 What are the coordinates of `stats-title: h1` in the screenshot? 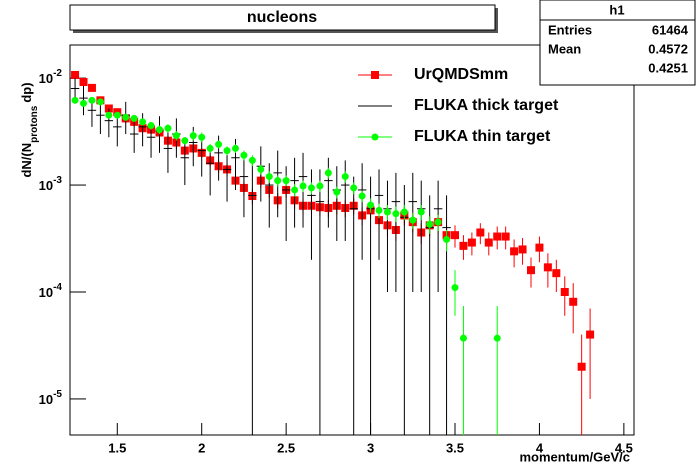 It's located at (616, 9).